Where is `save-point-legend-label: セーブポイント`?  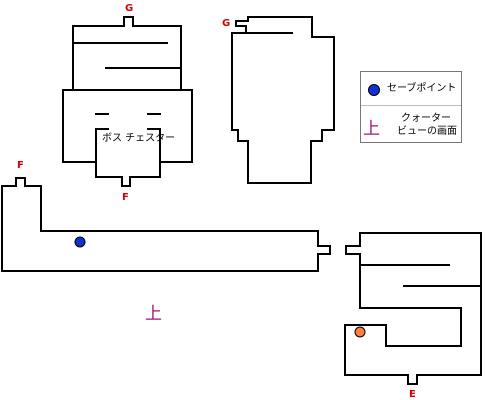
save-point-legend-label: セーブポイント is located at coordinates (421, 89).